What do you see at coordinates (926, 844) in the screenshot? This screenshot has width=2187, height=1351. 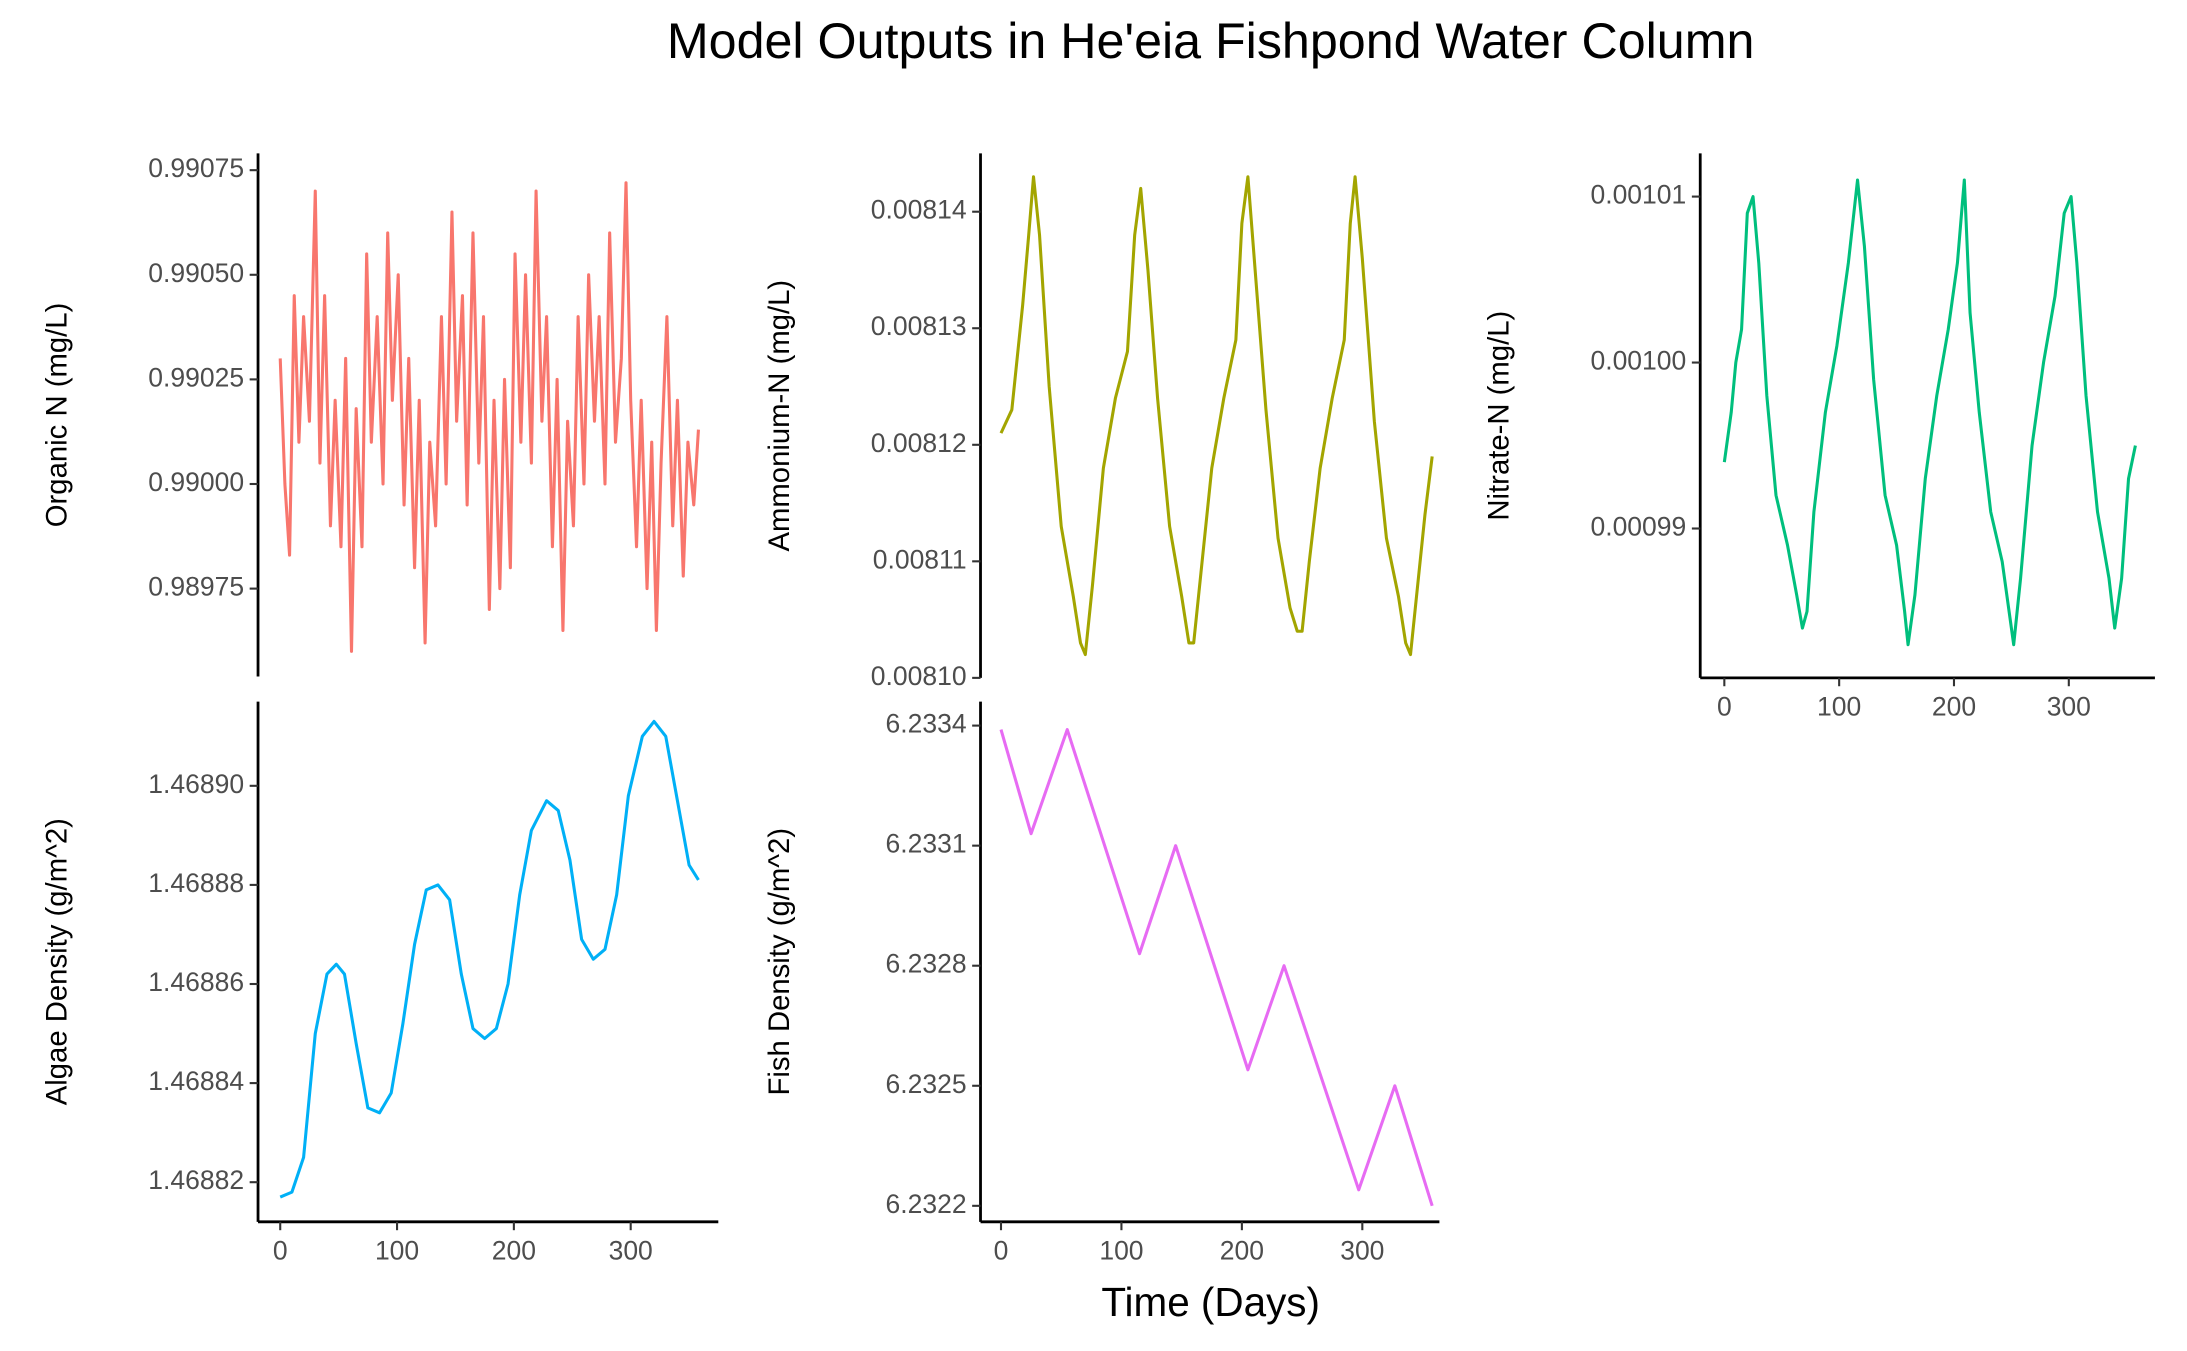 I see `y-tick-label: 6.2331` at bounding box center [926, 844].